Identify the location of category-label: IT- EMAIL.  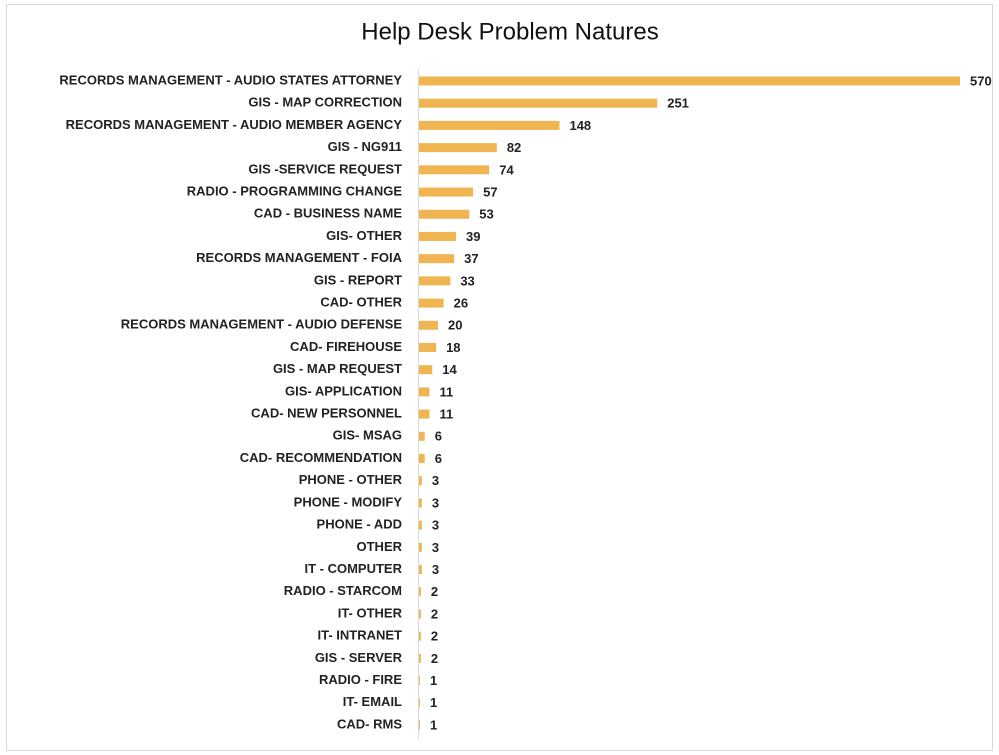
(372, 701).